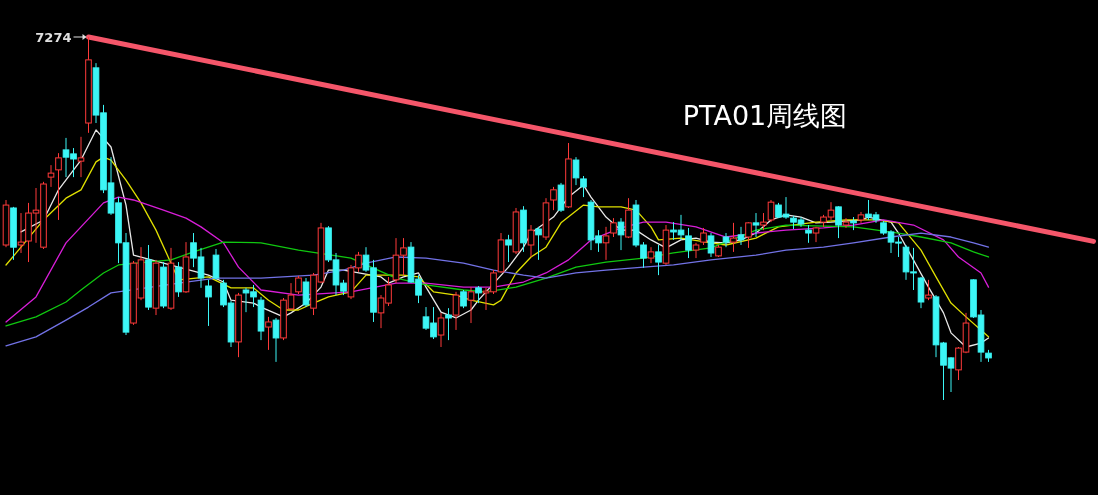 The width and height of the screenshot is (1098, 495). Describe the element at coordinates (53, 37) in the screenshot. I see `annotation: 7274` at that location.